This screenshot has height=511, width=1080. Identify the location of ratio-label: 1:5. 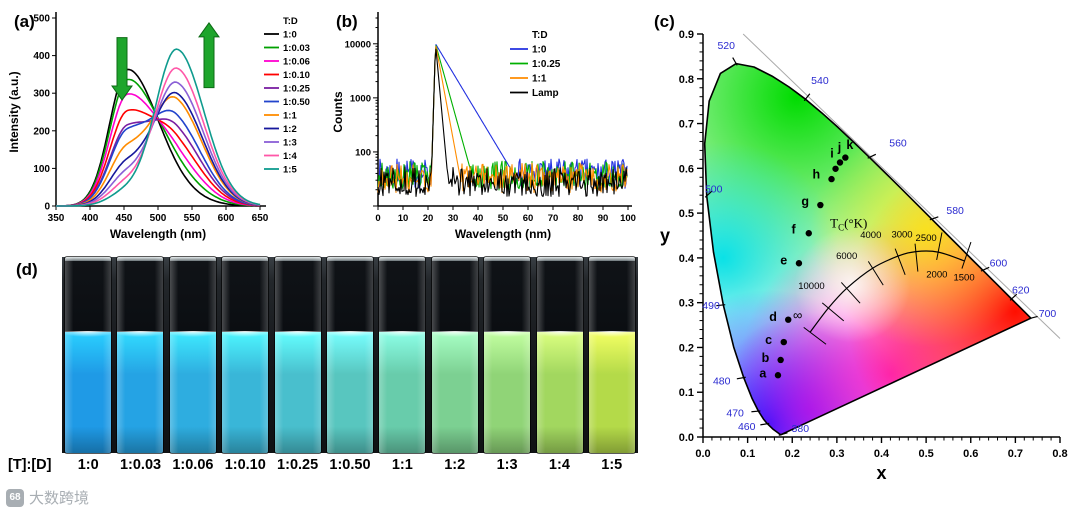
(612, 465).